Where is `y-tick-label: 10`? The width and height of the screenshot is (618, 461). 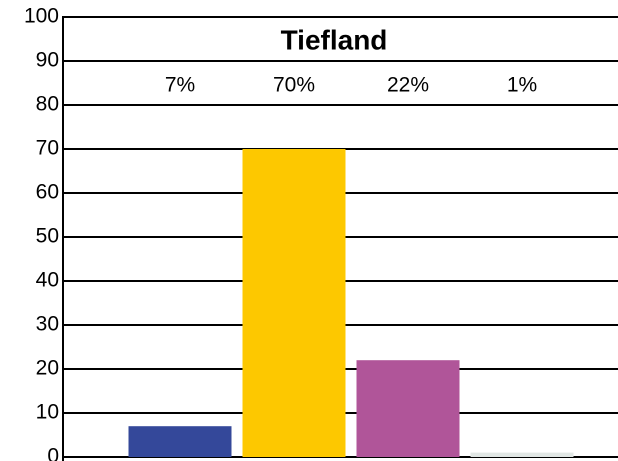 y-tick-label: 10 is located at coordinates (47, 412).